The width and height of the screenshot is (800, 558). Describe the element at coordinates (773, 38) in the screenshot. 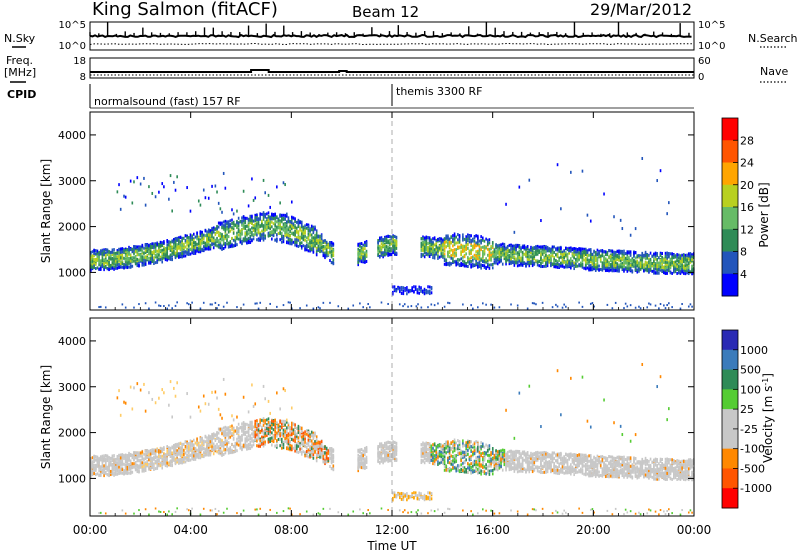

I see `nsearch-label: N.Search` at that location.